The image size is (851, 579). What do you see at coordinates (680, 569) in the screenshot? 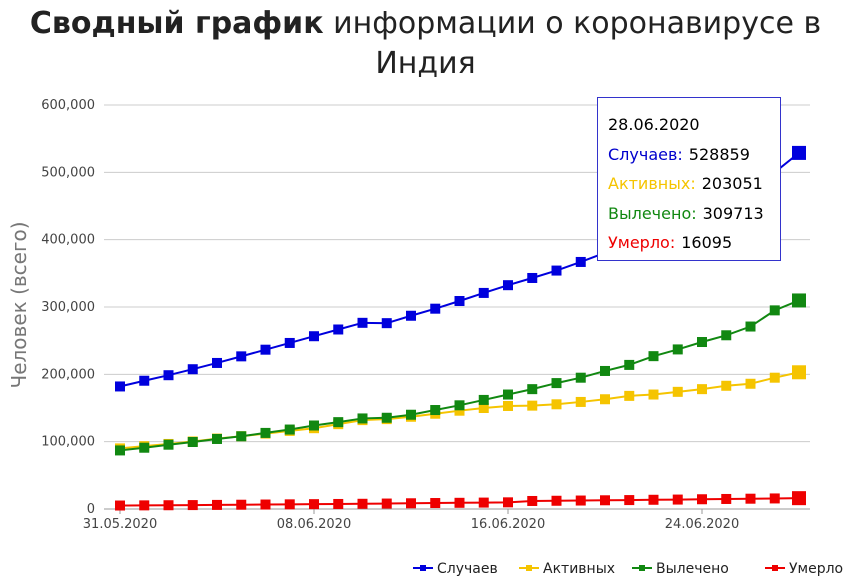
I see `legend-item: Вылечено` at bounding box center [680, 569].